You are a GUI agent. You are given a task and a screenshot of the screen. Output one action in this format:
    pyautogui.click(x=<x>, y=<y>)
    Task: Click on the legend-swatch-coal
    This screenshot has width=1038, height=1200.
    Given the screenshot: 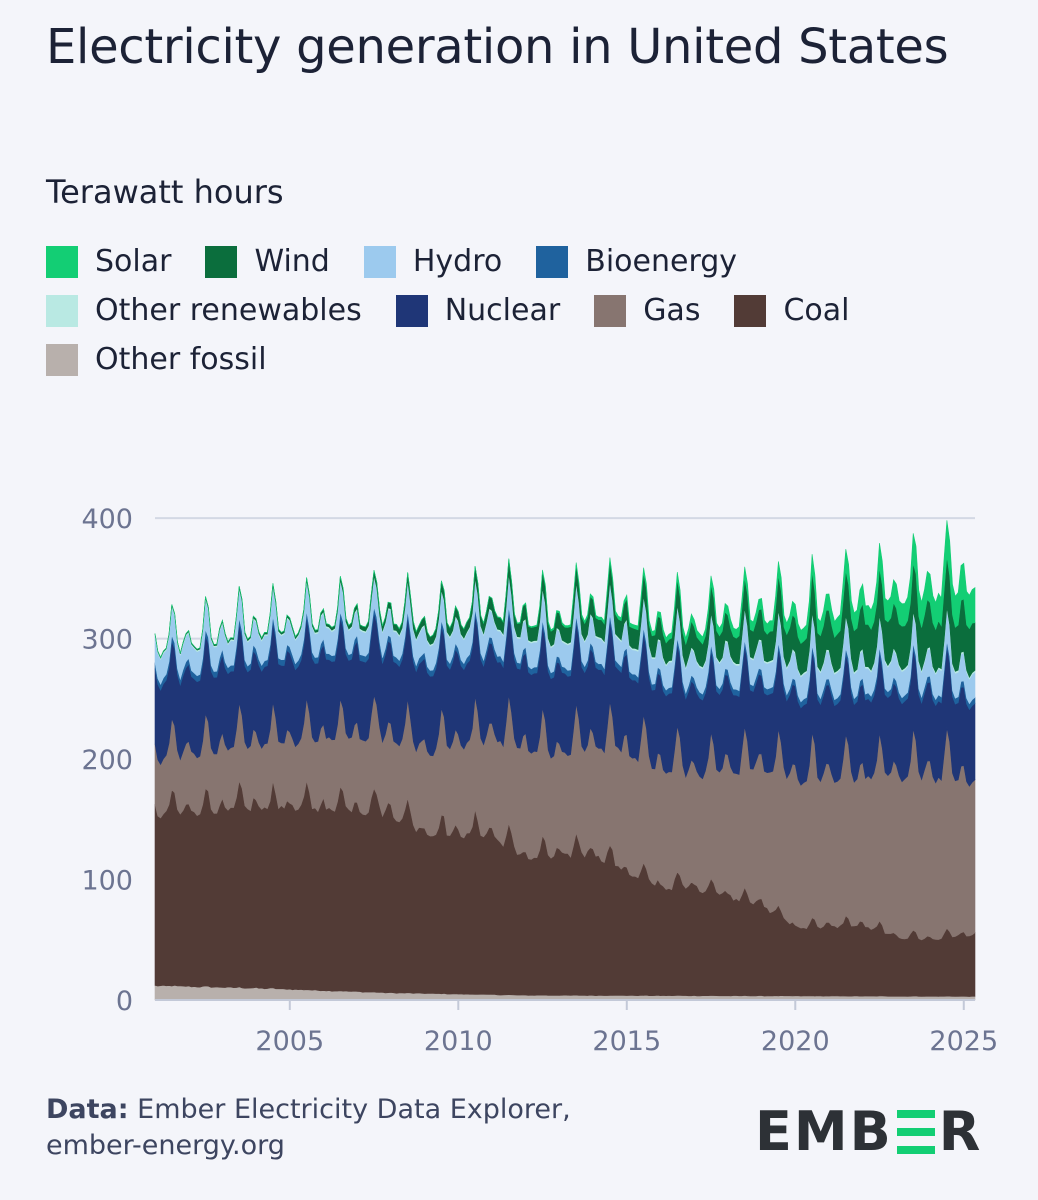 What is the action you would take?
    pyautogui.click(x=750, y=311)
    